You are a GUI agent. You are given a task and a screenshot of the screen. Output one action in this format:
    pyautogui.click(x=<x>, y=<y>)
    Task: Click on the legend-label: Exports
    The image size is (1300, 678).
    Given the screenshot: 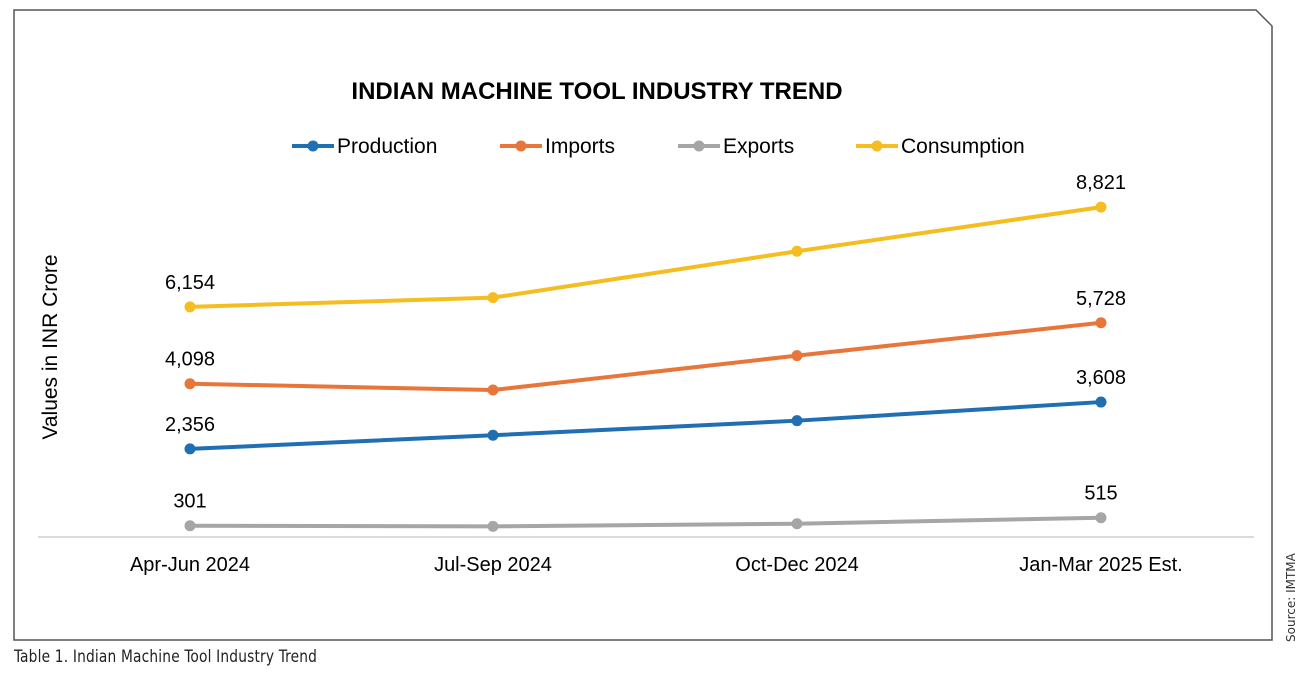 What is the action you would take?
    pyautogui.click(x=758, y=146)
    